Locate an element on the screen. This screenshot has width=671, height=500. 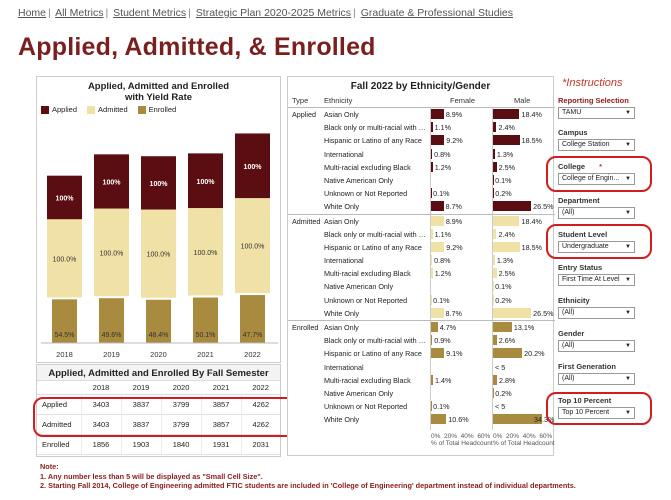
breadcrumb-all-metrics-link: All Metrics is located at coordinates (79, 13).